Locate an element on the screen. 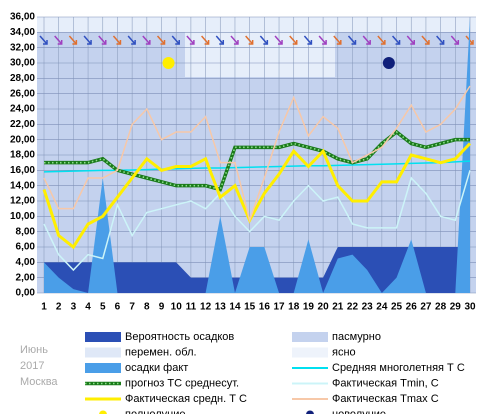 This screenshot has width=486, height=419. x-tick-label: 1 is located at coordinates (44, 307).